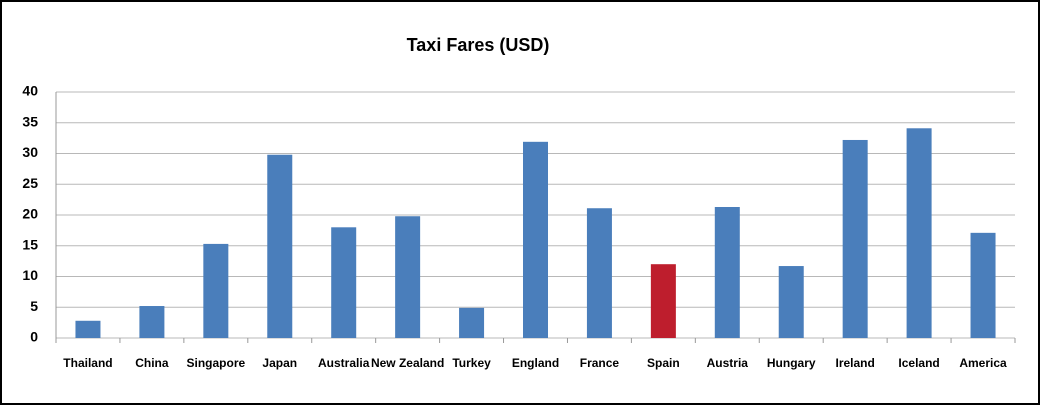 The image size is (1040, 405). Describe the element at coordinates (30, 121) in the screenshot. I see `y-tick-label: 35` at that location.